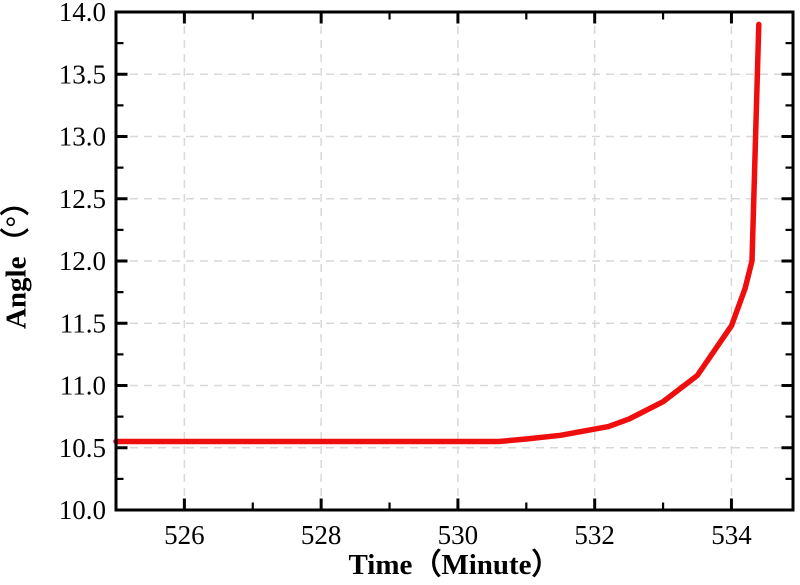 The width and height of the screenshot is (800, 585). I want to click on y-axis-title: Angle（°）, so click(16, 258).